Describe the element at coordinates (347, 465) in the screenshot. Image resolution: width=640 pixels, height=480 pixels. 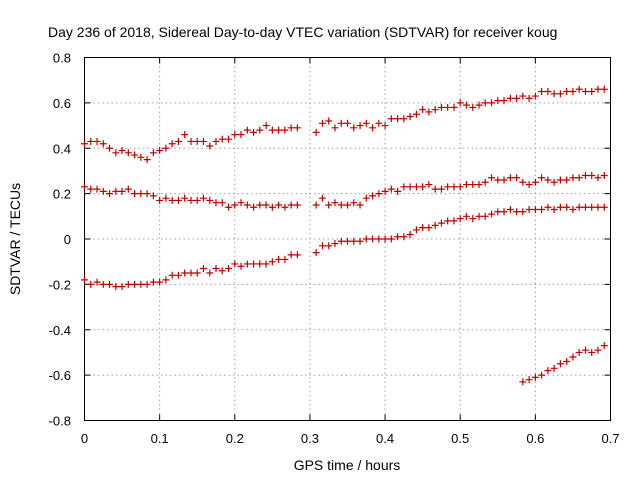
I see `x-axis-label: GPS time / hours` at that location.